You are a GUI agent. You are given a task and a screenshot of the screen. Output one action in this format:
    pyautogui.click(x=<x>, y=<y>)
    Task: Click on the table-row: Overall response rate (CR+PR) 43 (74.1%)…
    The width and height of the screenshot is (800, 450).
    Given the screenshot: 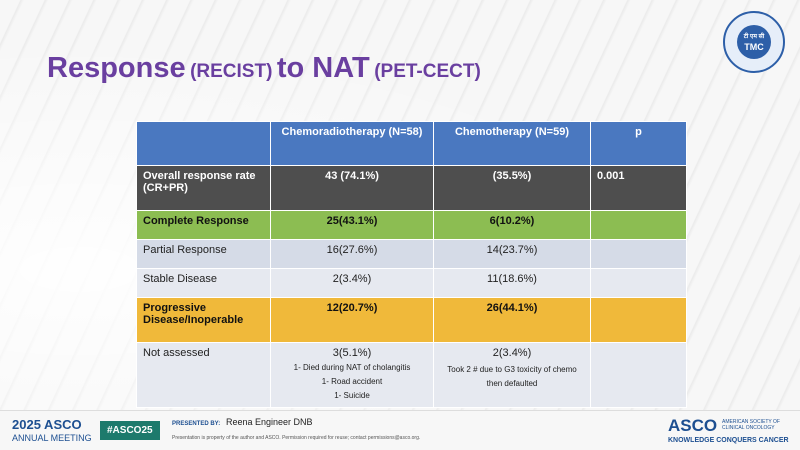 What is the action you would take?
    pyautogui.click(x=411, y=188)
    